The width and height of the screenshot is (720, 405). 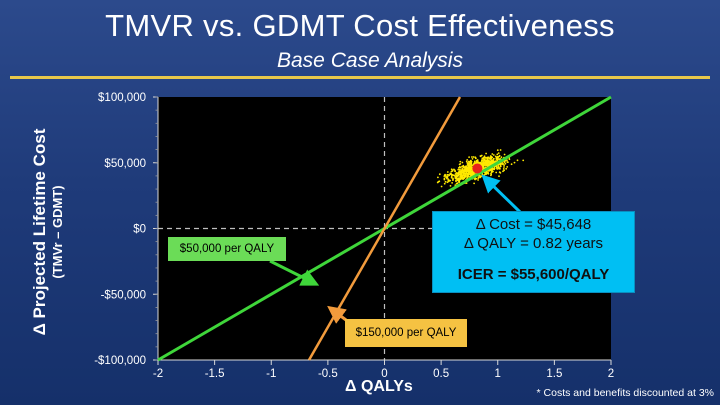 What do you see at coordinates (501, 194) in the screenshot?
I see `callout-arrow` at bounding box center [501, 194].